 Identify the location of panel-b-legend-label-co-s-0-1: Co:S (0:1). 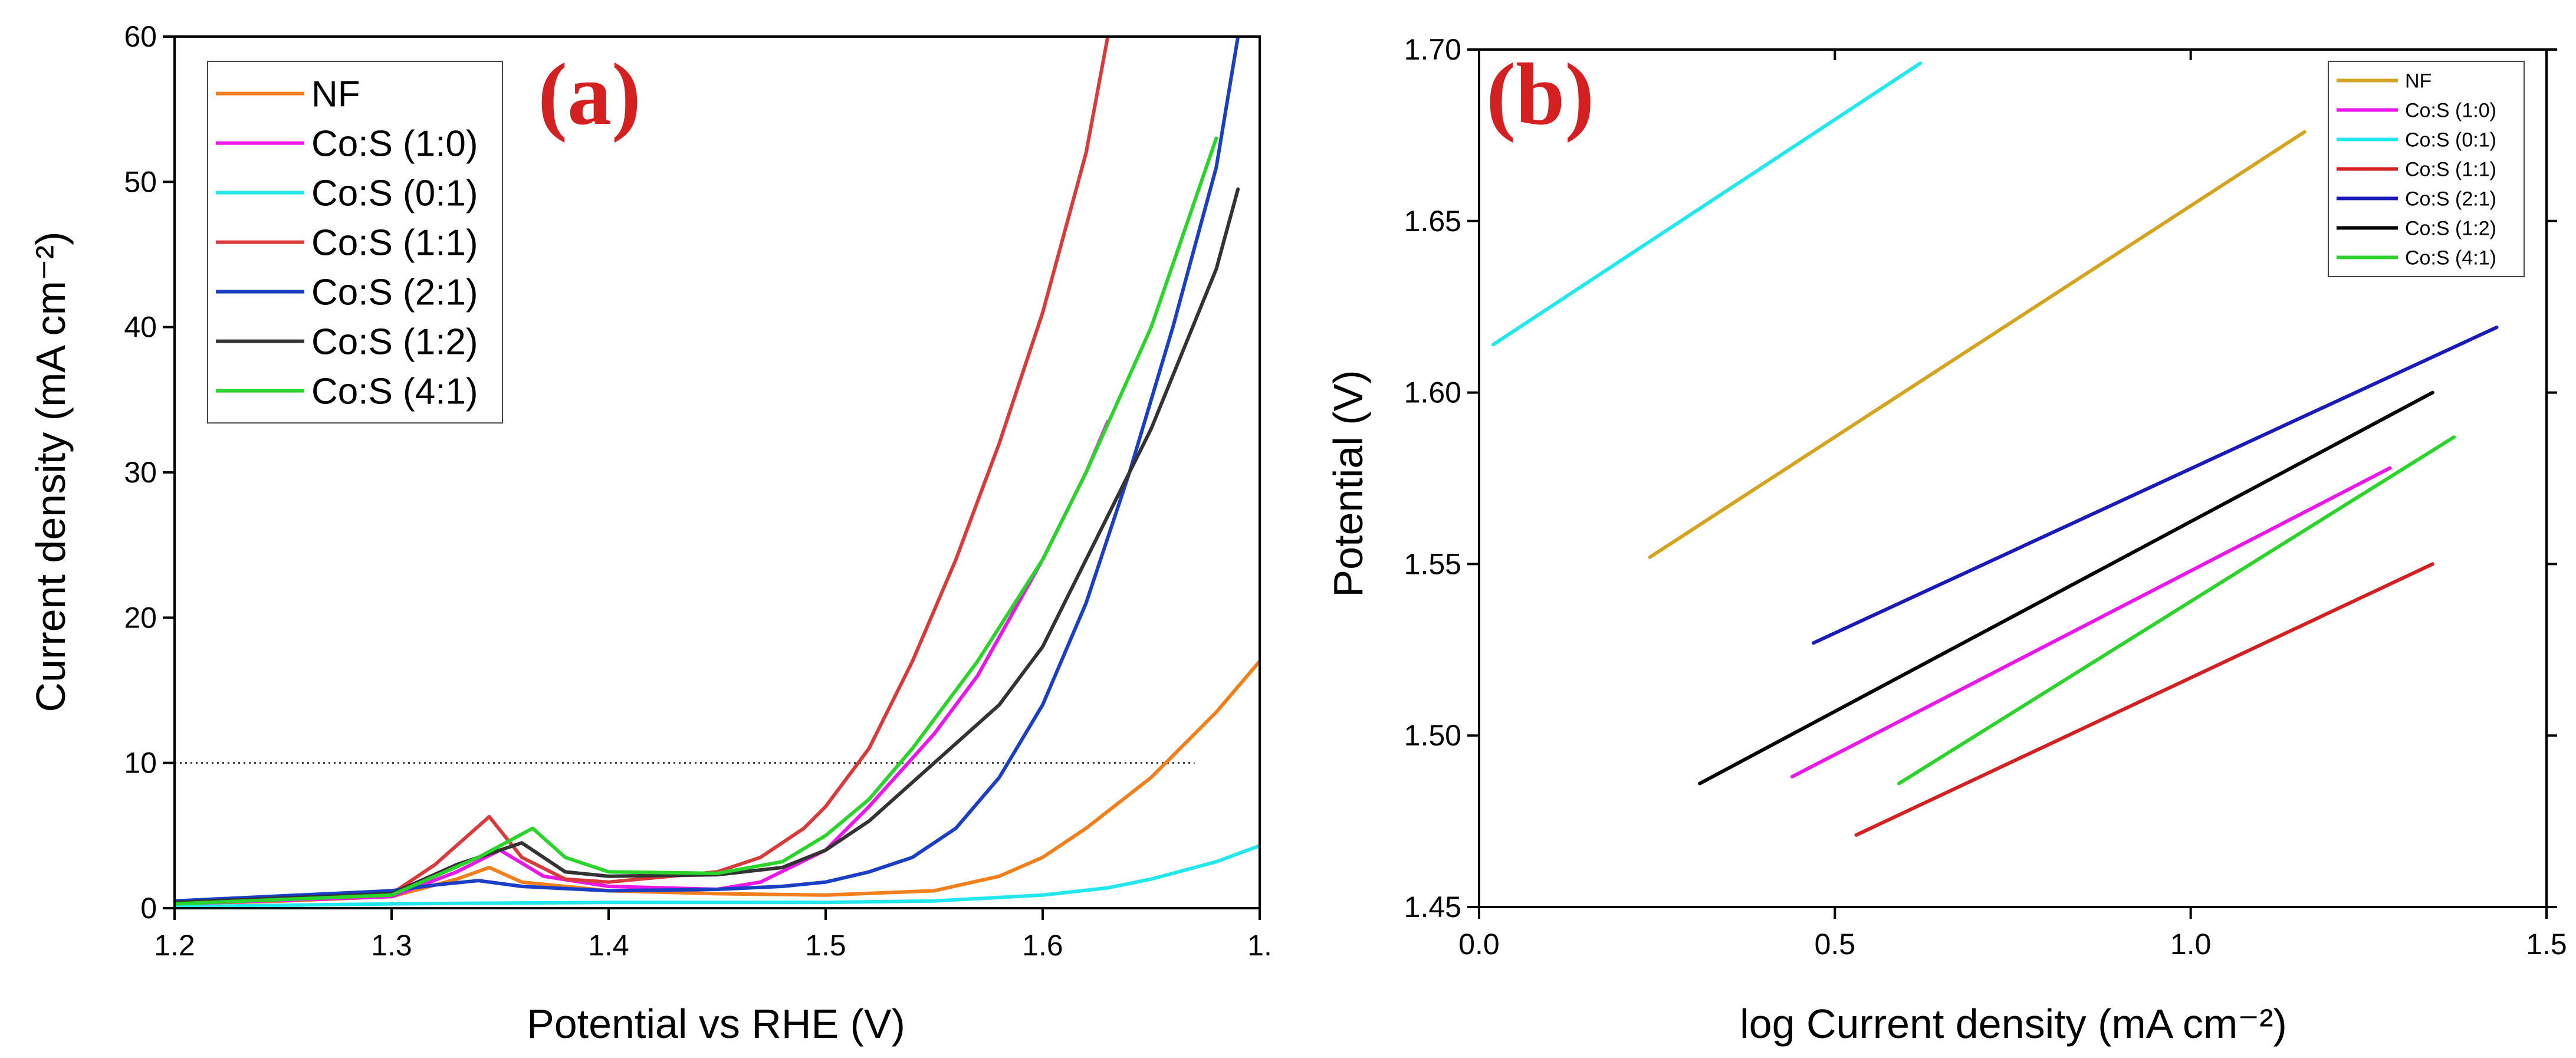
(2450, 140).